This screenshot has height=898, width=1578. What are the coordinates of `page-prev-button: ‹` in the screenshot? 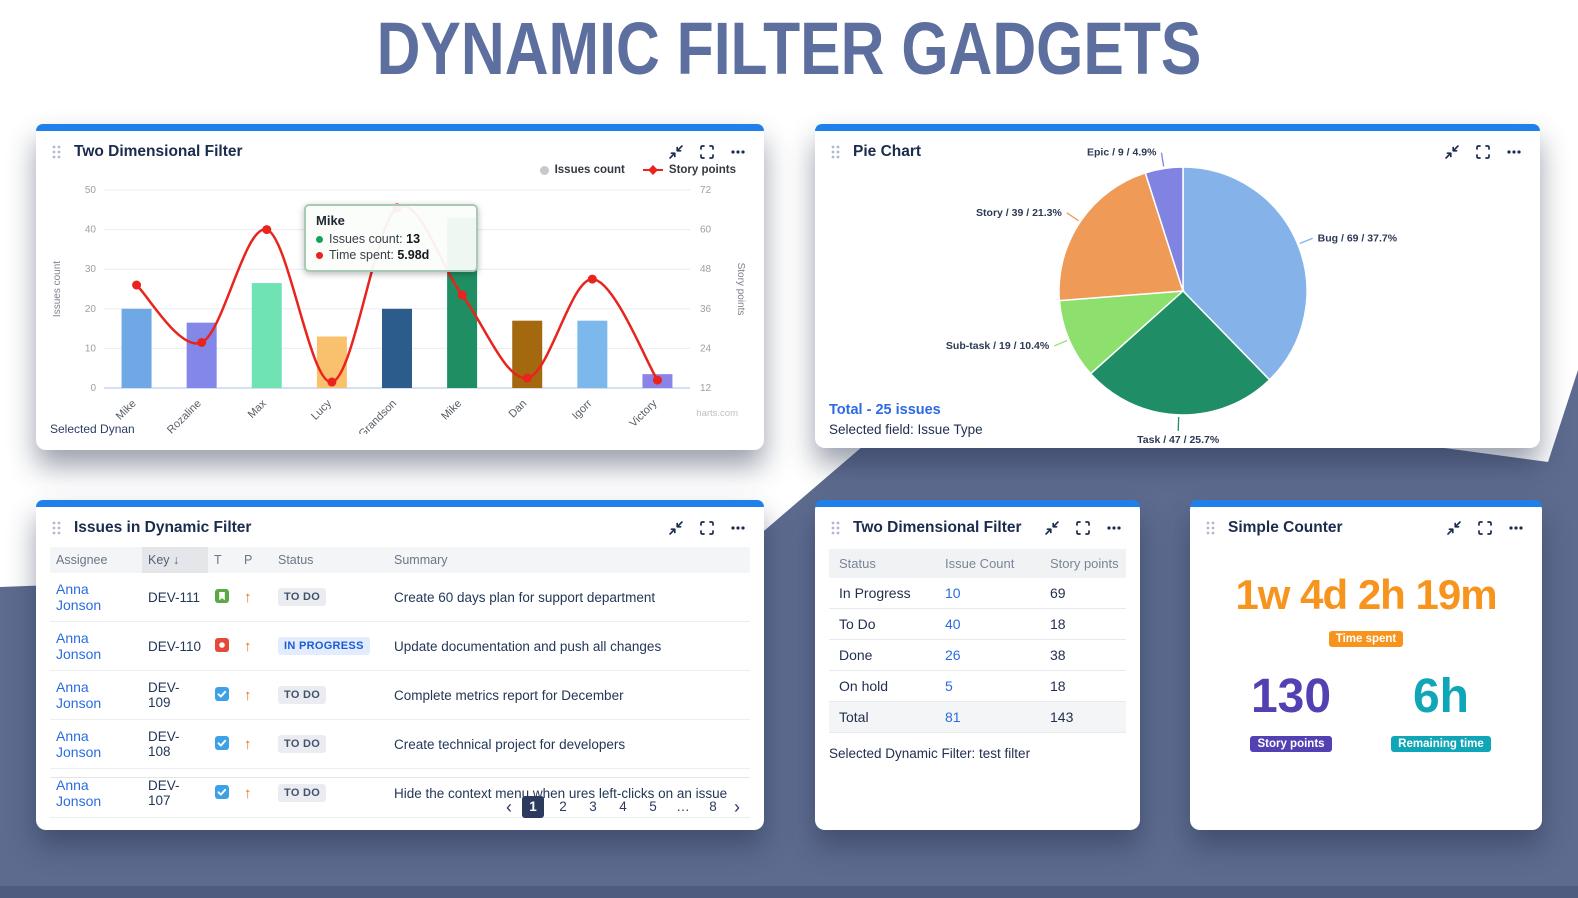 It's located at (509, 807).